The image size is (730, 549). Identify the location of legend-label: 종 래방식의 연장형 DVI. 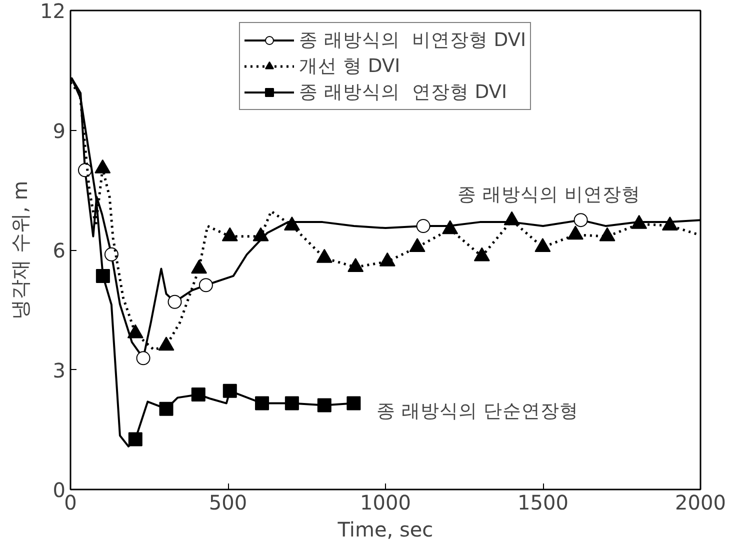
(403, 93).